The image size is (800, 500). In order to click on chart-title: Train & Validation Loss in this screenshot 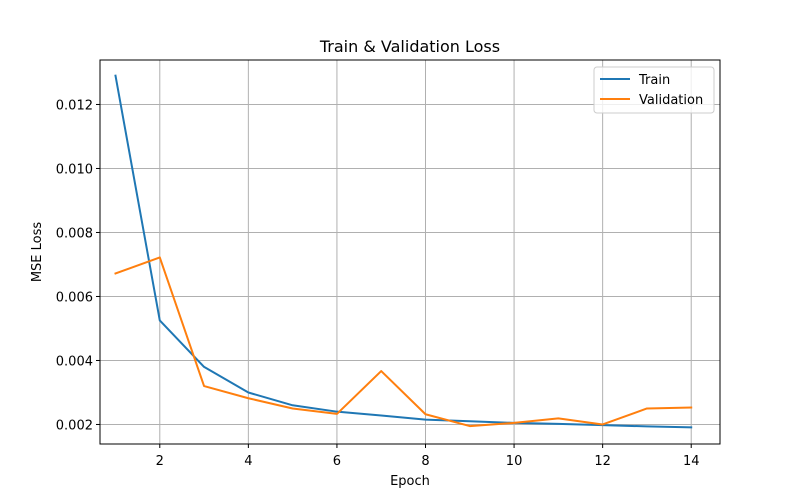, I will do `click(409, 46)`.